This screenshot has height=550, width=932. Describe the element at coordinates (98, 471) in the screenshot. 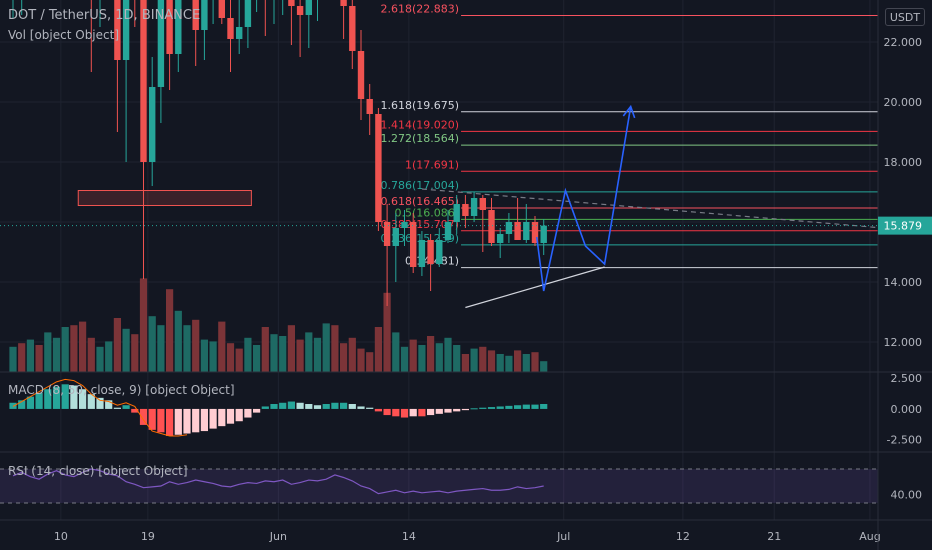

I see `rsi-legend: RSI (14, close) [object Object]` at that location.